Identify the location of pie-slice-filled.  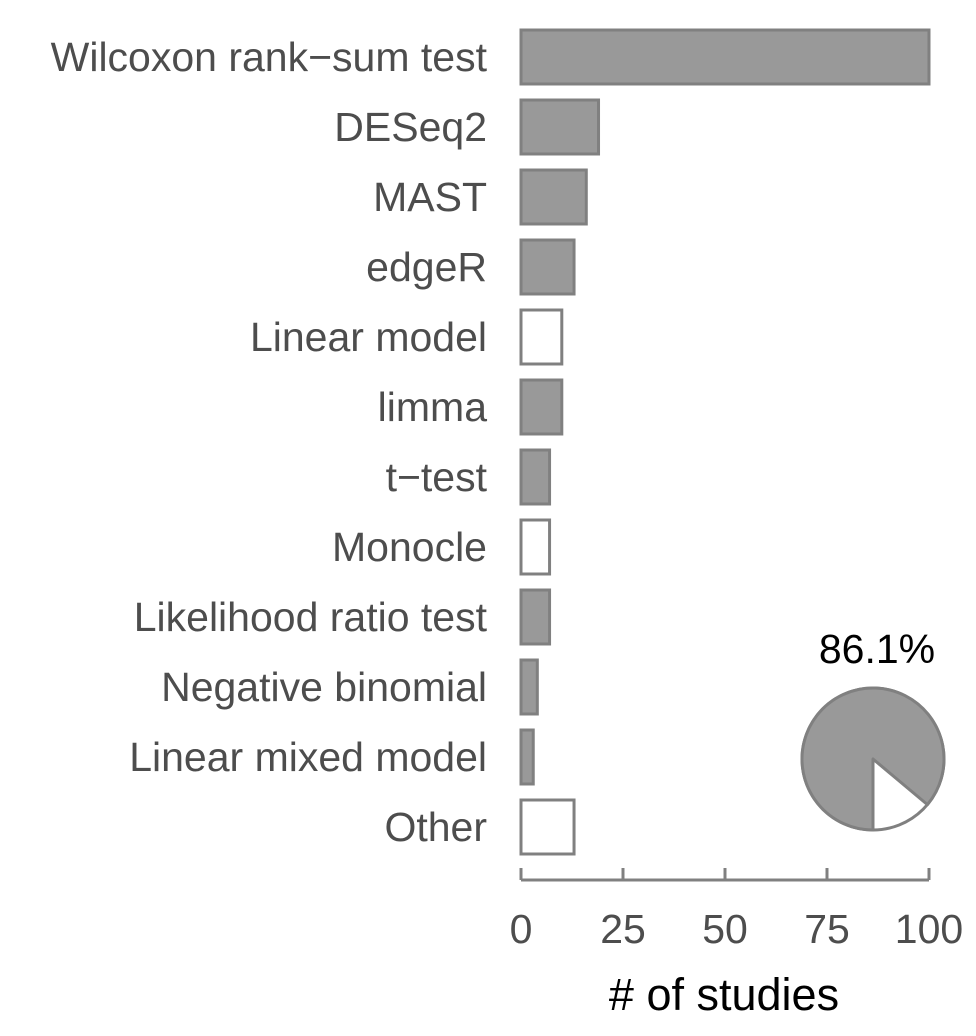
(873, 759).